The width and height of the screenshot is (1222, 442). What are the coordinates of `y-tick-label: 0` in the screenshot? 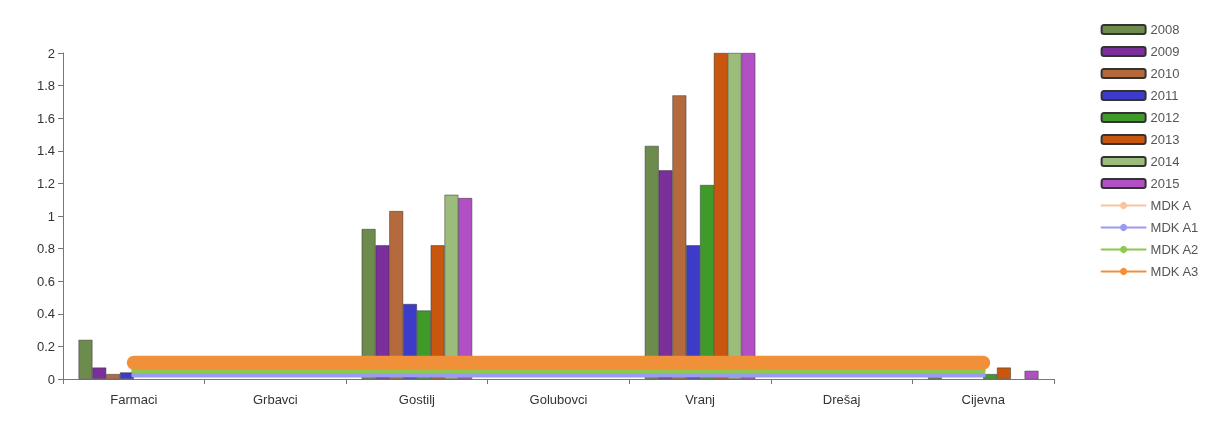 It's located at (51, 379).